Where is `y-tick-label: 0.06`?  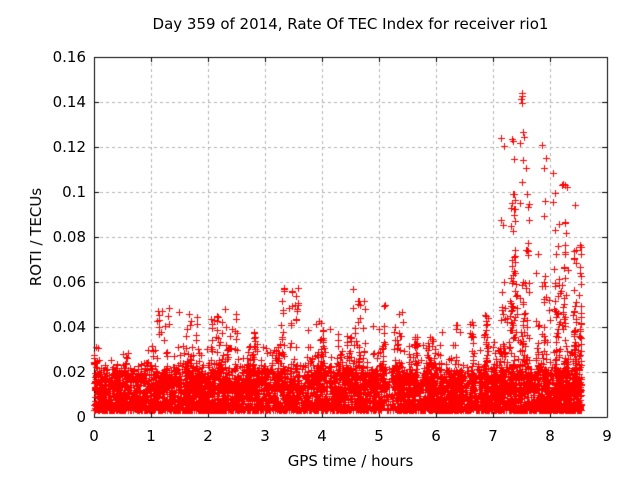 y-tick-label: 0.06 is located at coordinates (69, 282).